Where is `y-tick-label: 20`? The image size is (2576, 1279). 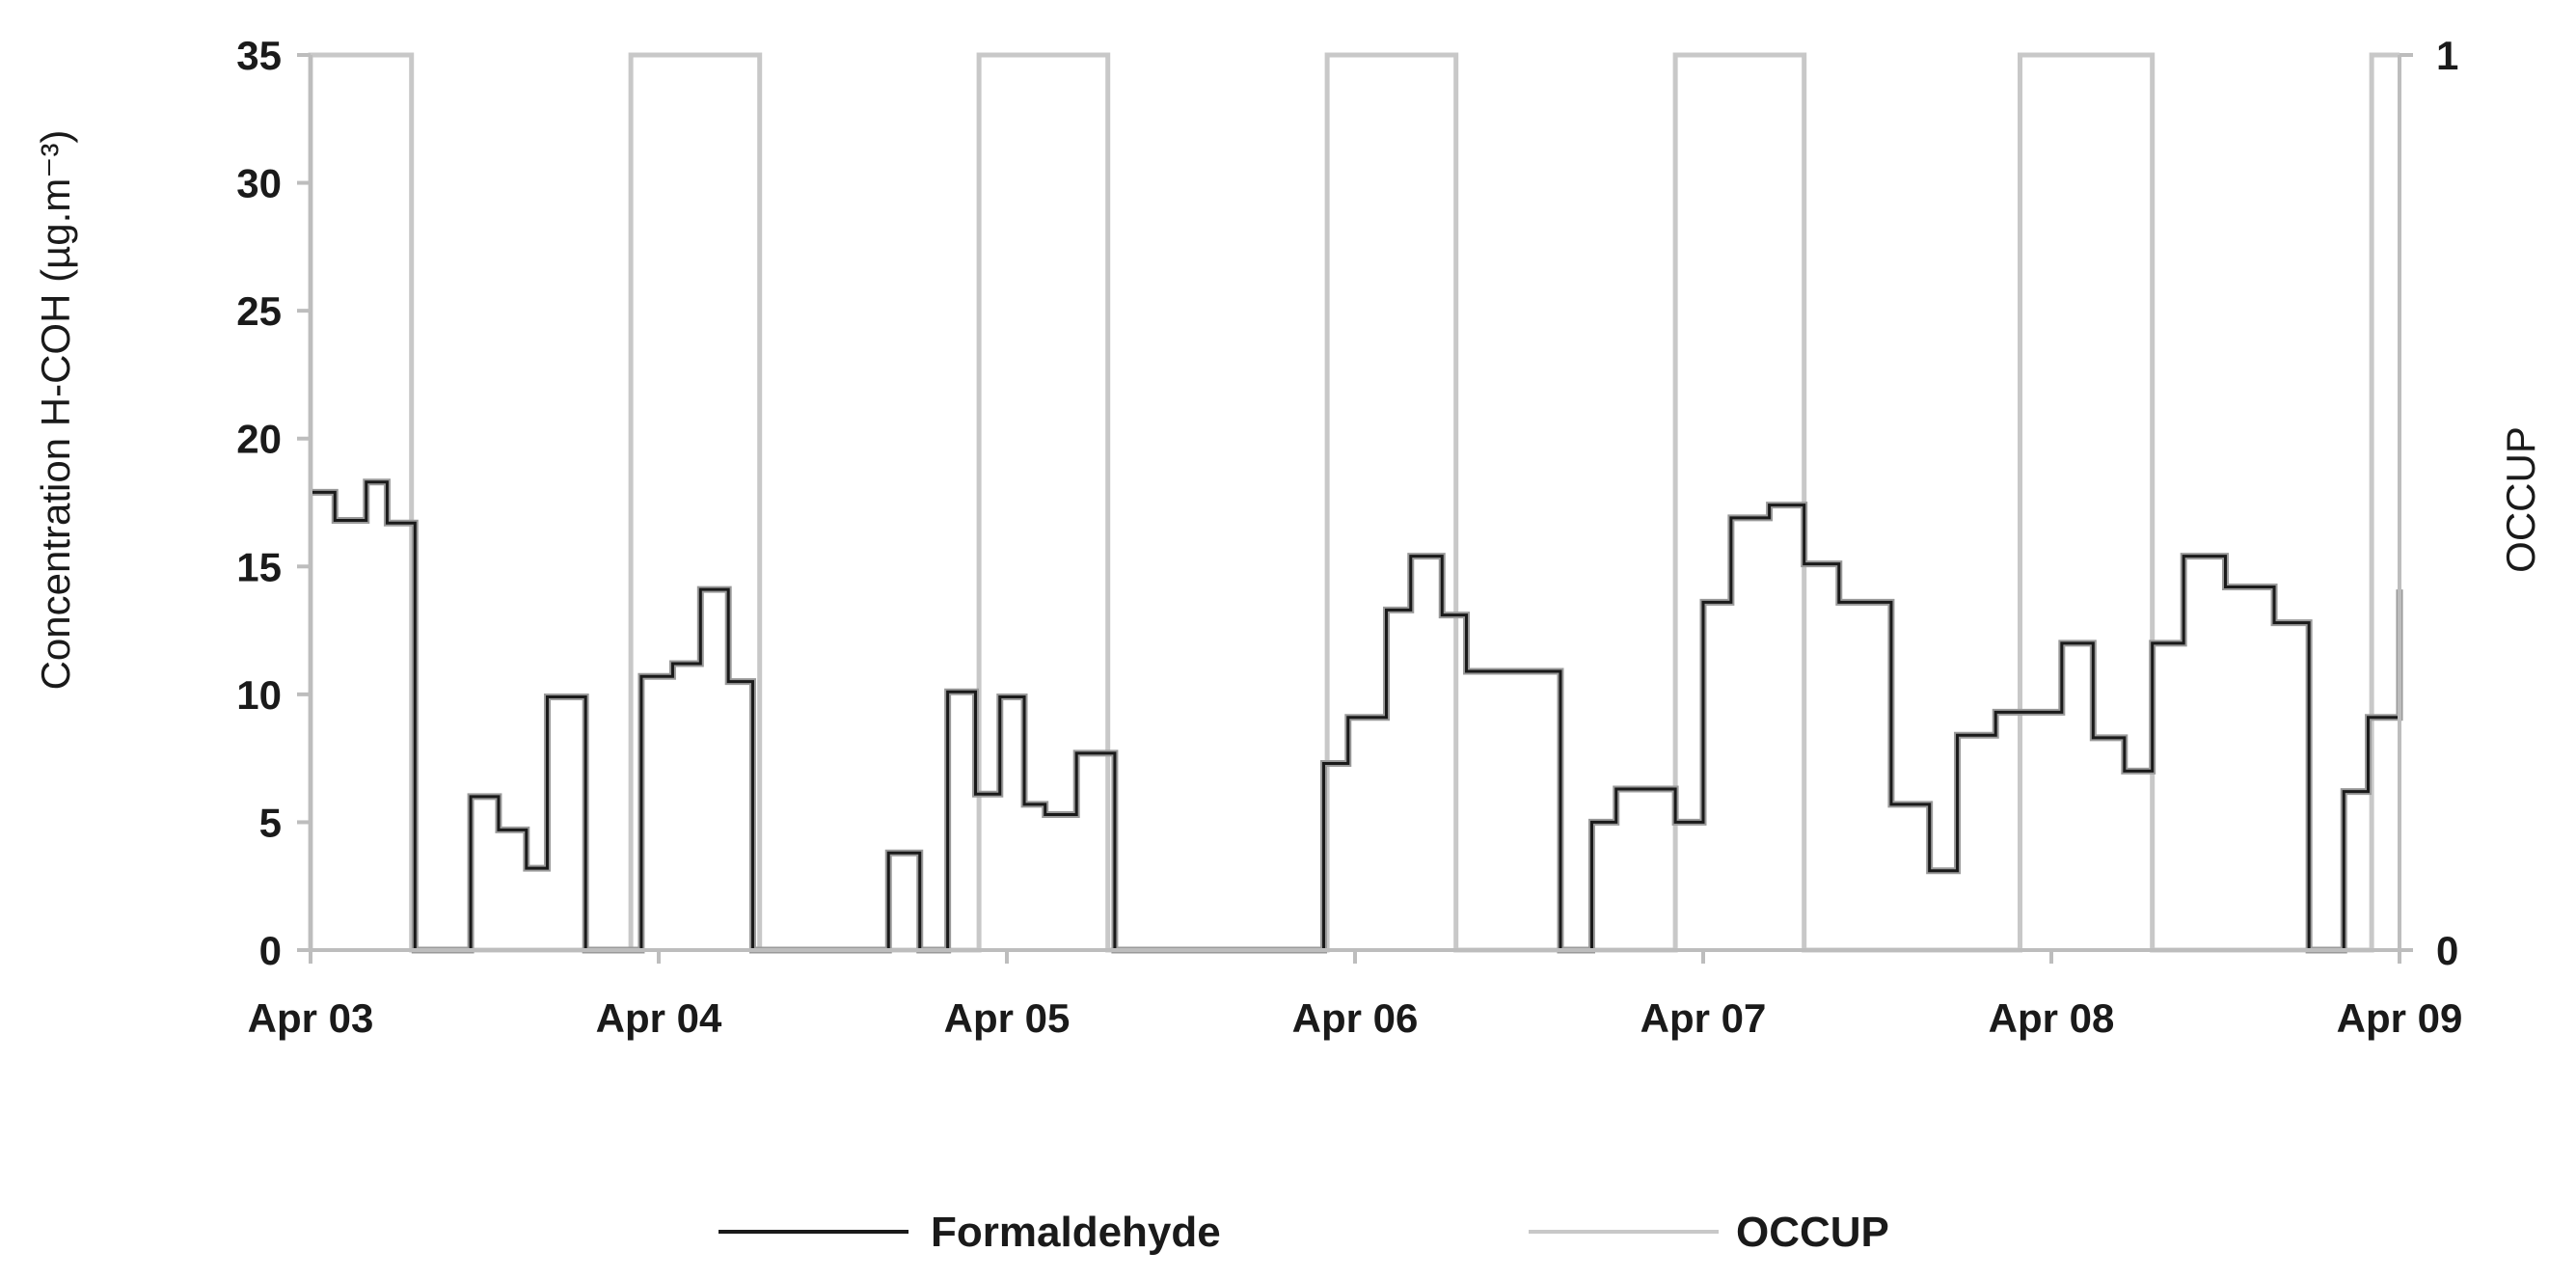
y-tick-label: 20 is located at coordinates (259, 439).